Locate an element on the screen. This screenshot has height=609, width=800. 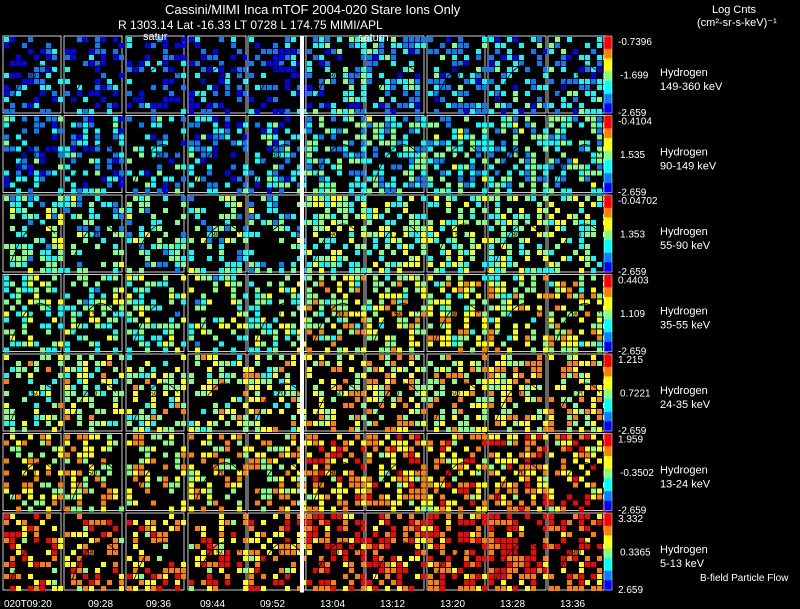
contour-label: 150 is located at coordinates (94, 314).